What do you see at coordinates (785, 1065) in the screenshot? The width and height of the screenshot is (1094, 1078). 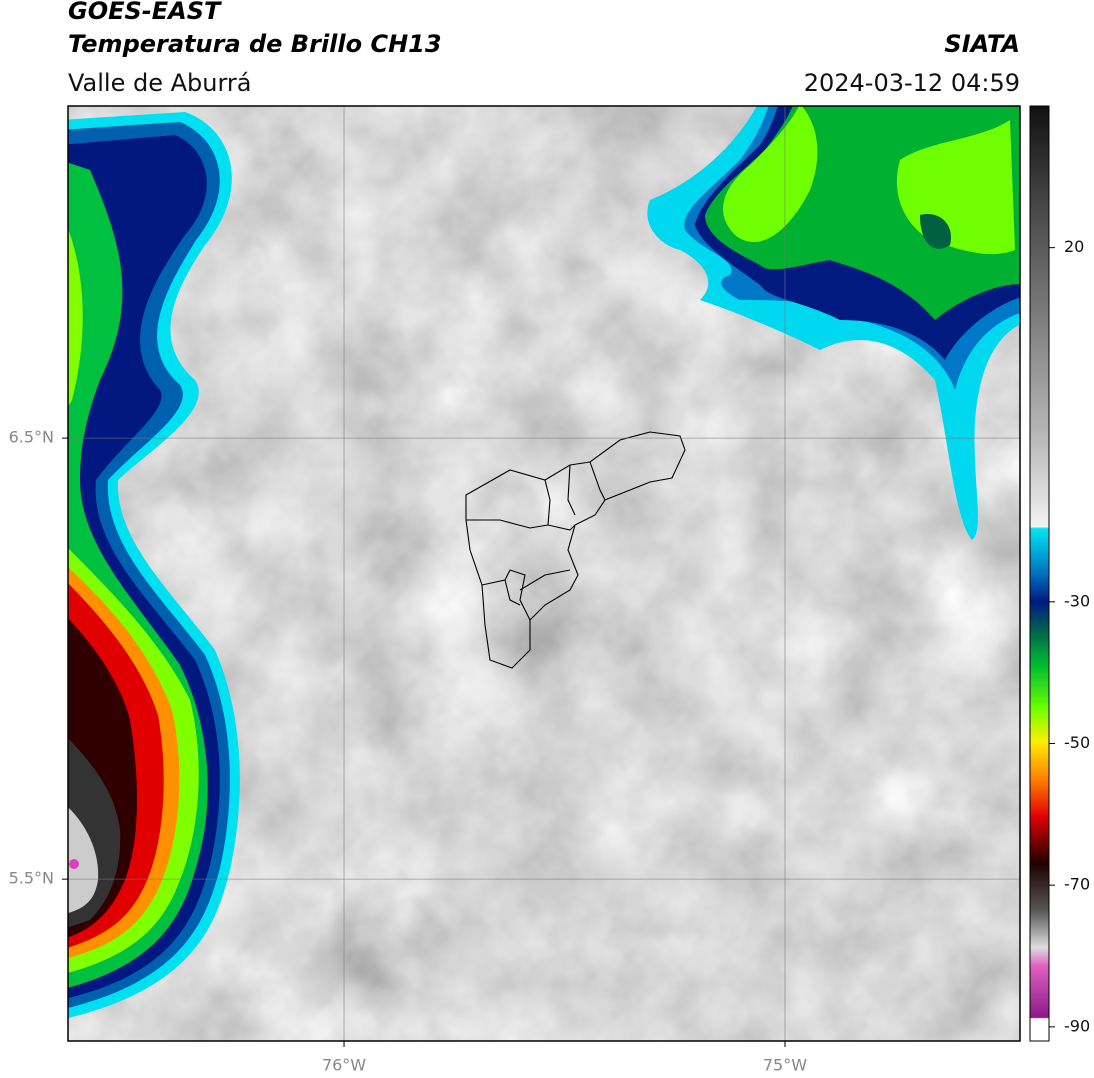 I see `lon-label: 75°W` at bounding box center [785, 1065].